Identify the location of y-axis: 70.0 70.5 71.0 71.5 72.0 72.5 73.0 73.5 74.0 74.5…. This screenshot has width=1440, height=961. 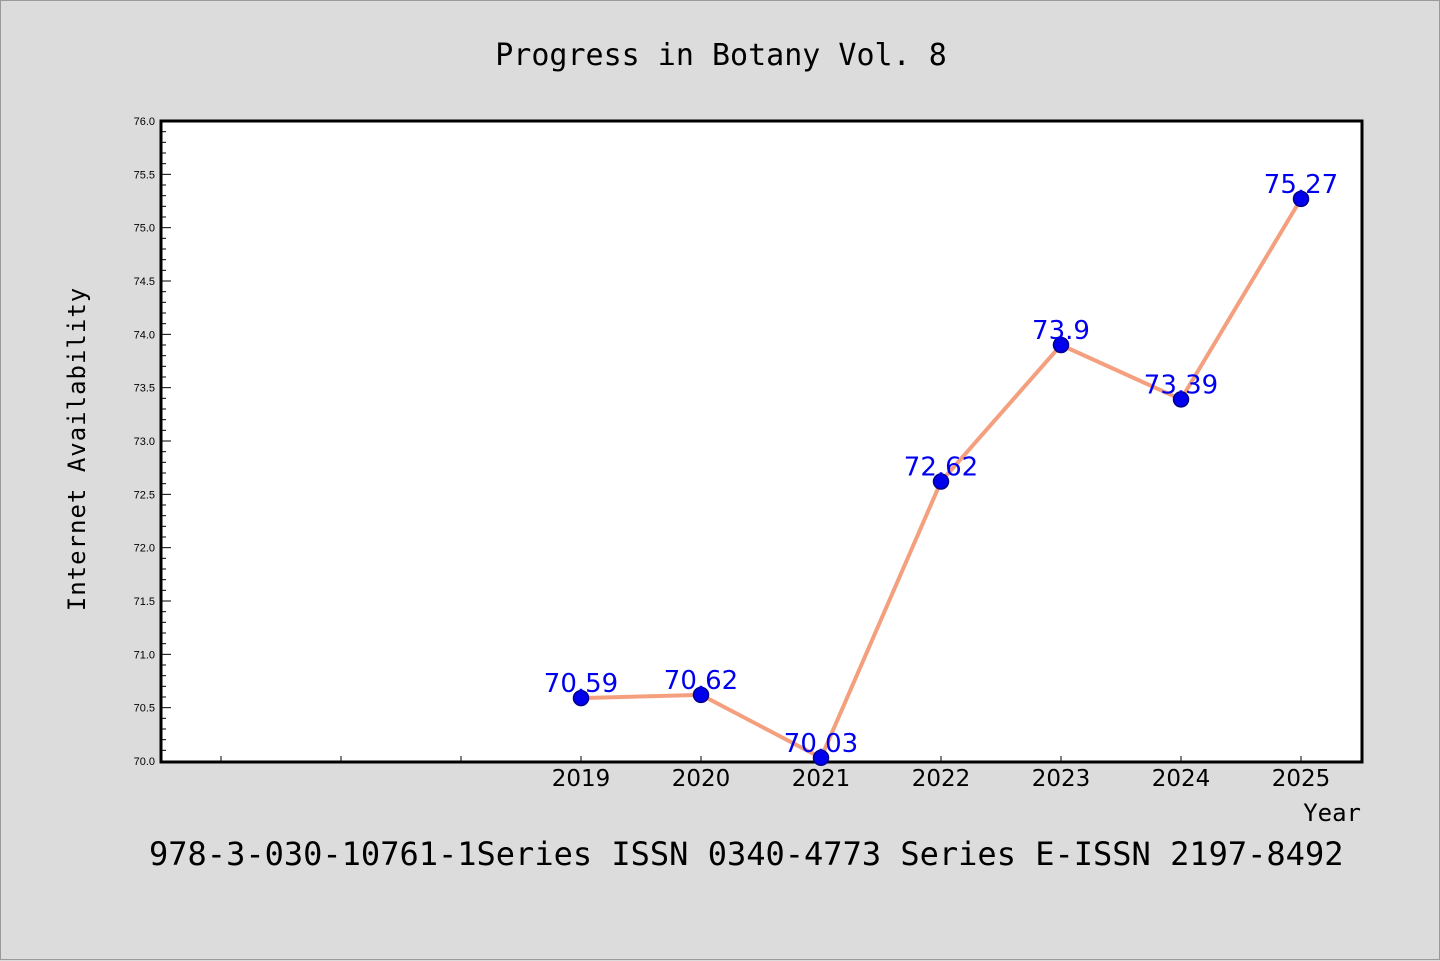
(152, 442).